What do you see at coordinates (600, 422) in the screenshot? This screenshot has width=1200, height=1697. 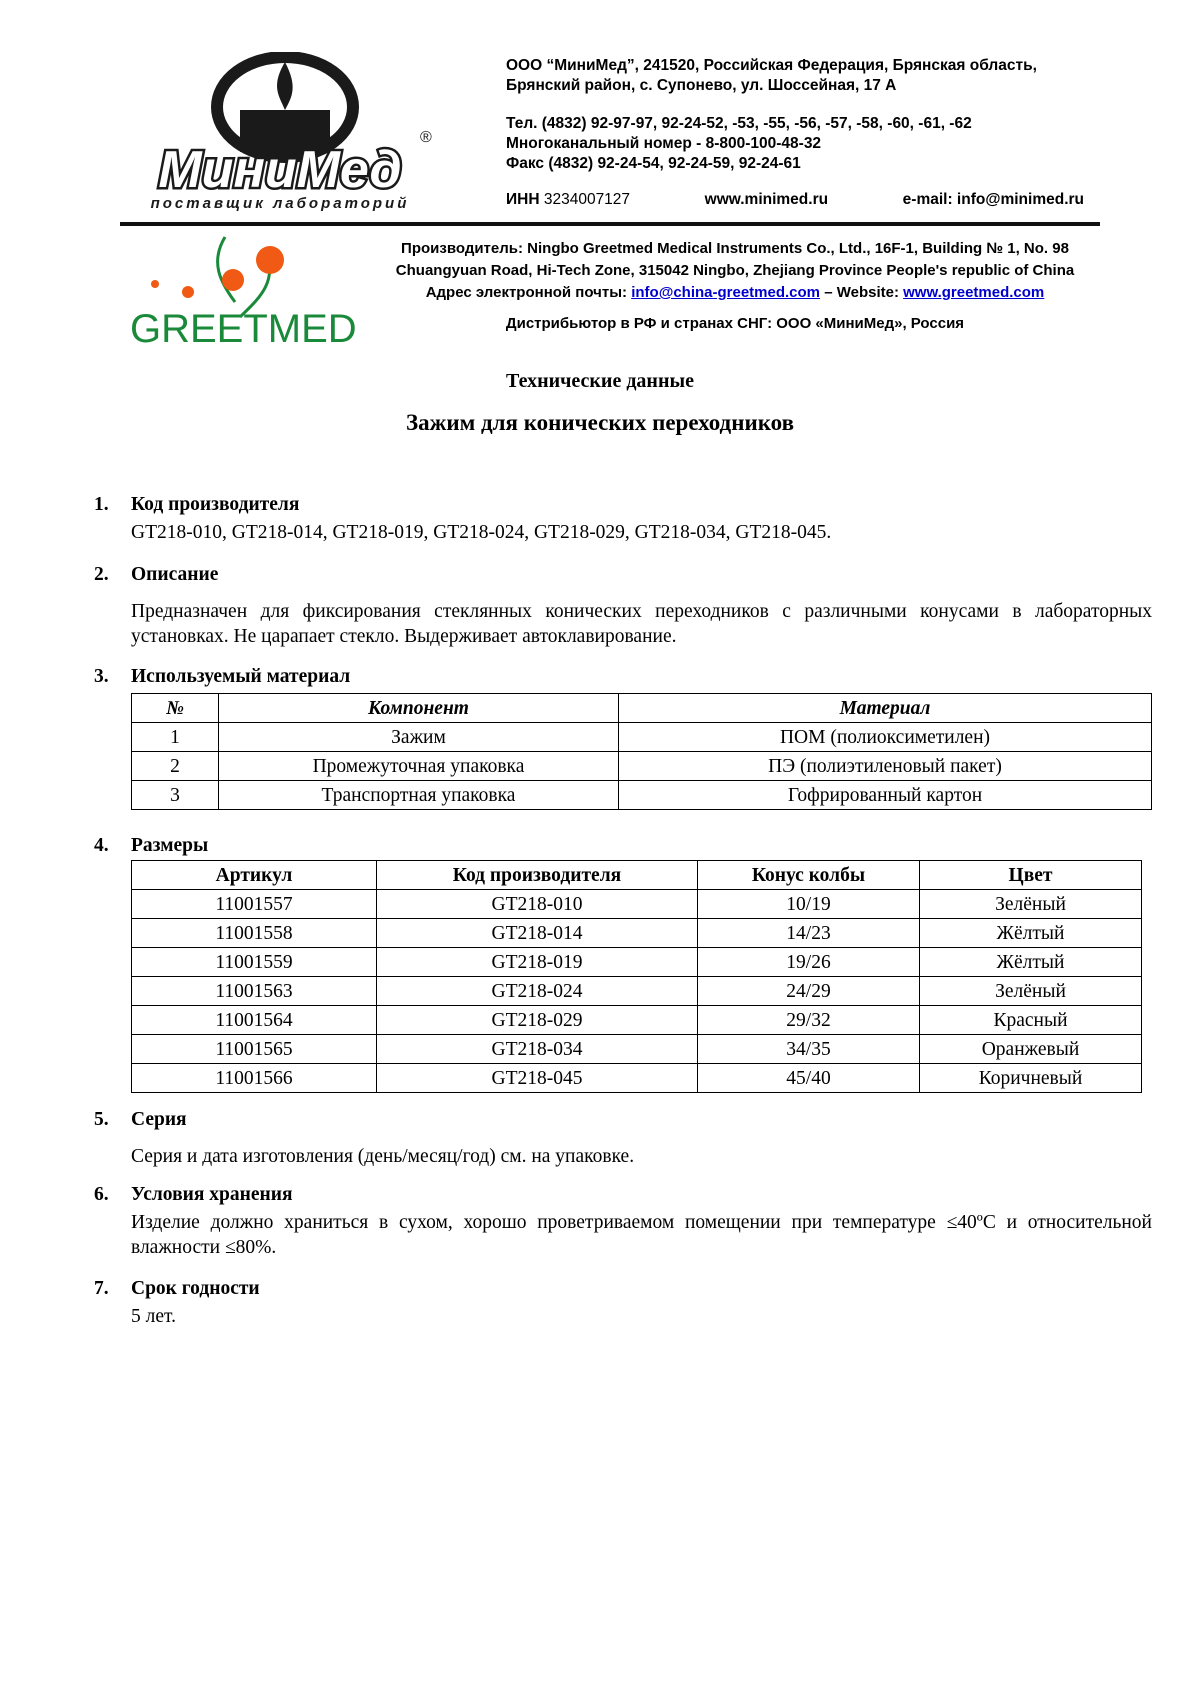 I see `doc-title: Зажим для конических переходников` at bounding box center [600, 422].